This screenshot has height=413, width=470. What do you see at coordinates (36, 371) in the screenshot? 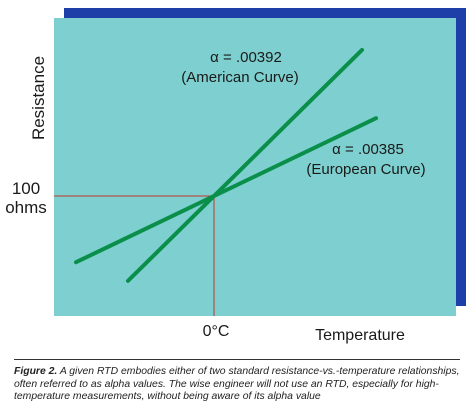
I see `figure-label: Figure 2.` at bounding box center [36, 371].